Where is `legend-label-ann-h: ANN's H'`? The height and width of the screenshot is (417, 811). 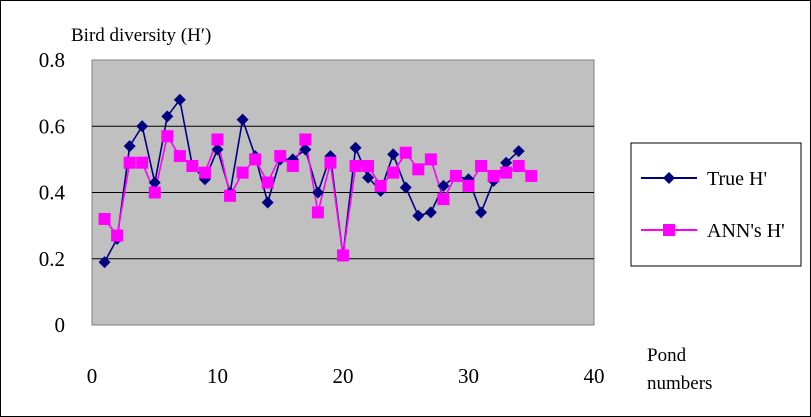
legend-label-ann-h: ANN's H' is located at coordinates (746, 231).